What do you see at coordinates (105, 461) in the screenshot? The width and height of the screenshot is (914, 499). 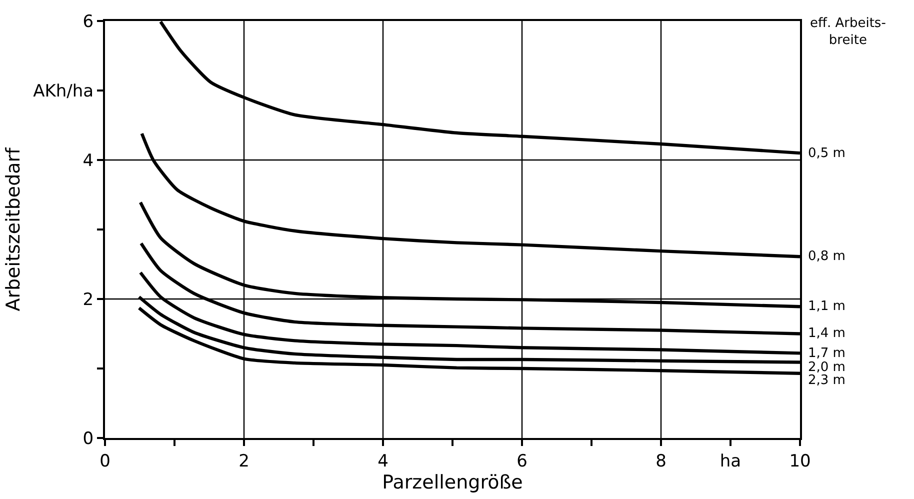 I see `x-tick-label: 0` at bounding box center [105, 461].